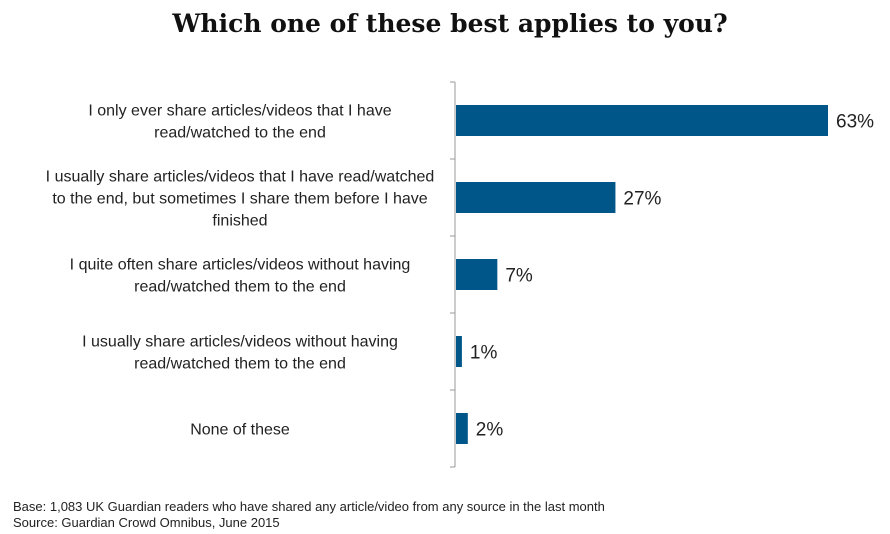 The width and height of the screenshot is (890, 534). What do you see at coordinates (490, 430) in the screenshot?
I see `value-label: 2%` at bounding box center [490, 430].